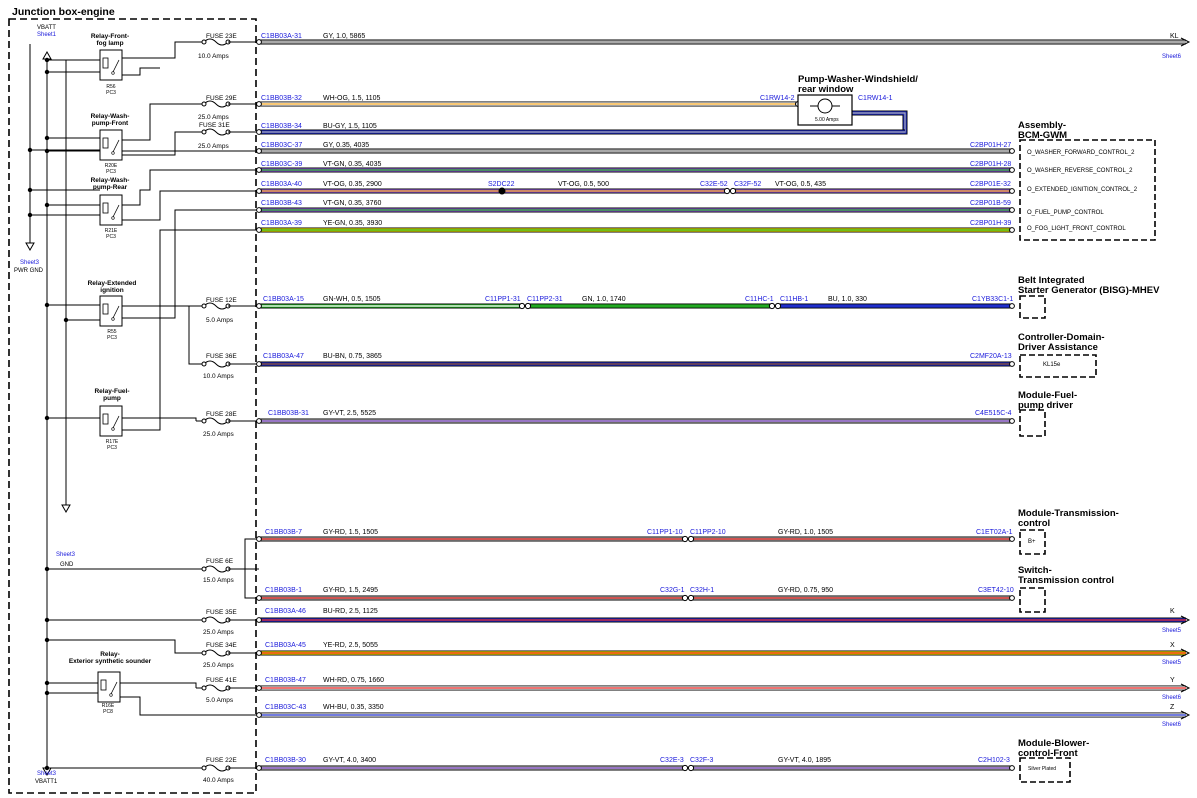 This screenshot has height=798, width=1197. I want to click on bcm-pin-4: O_FOG_LIGHT_FRONT_CONTROL, so click(1076, 229).